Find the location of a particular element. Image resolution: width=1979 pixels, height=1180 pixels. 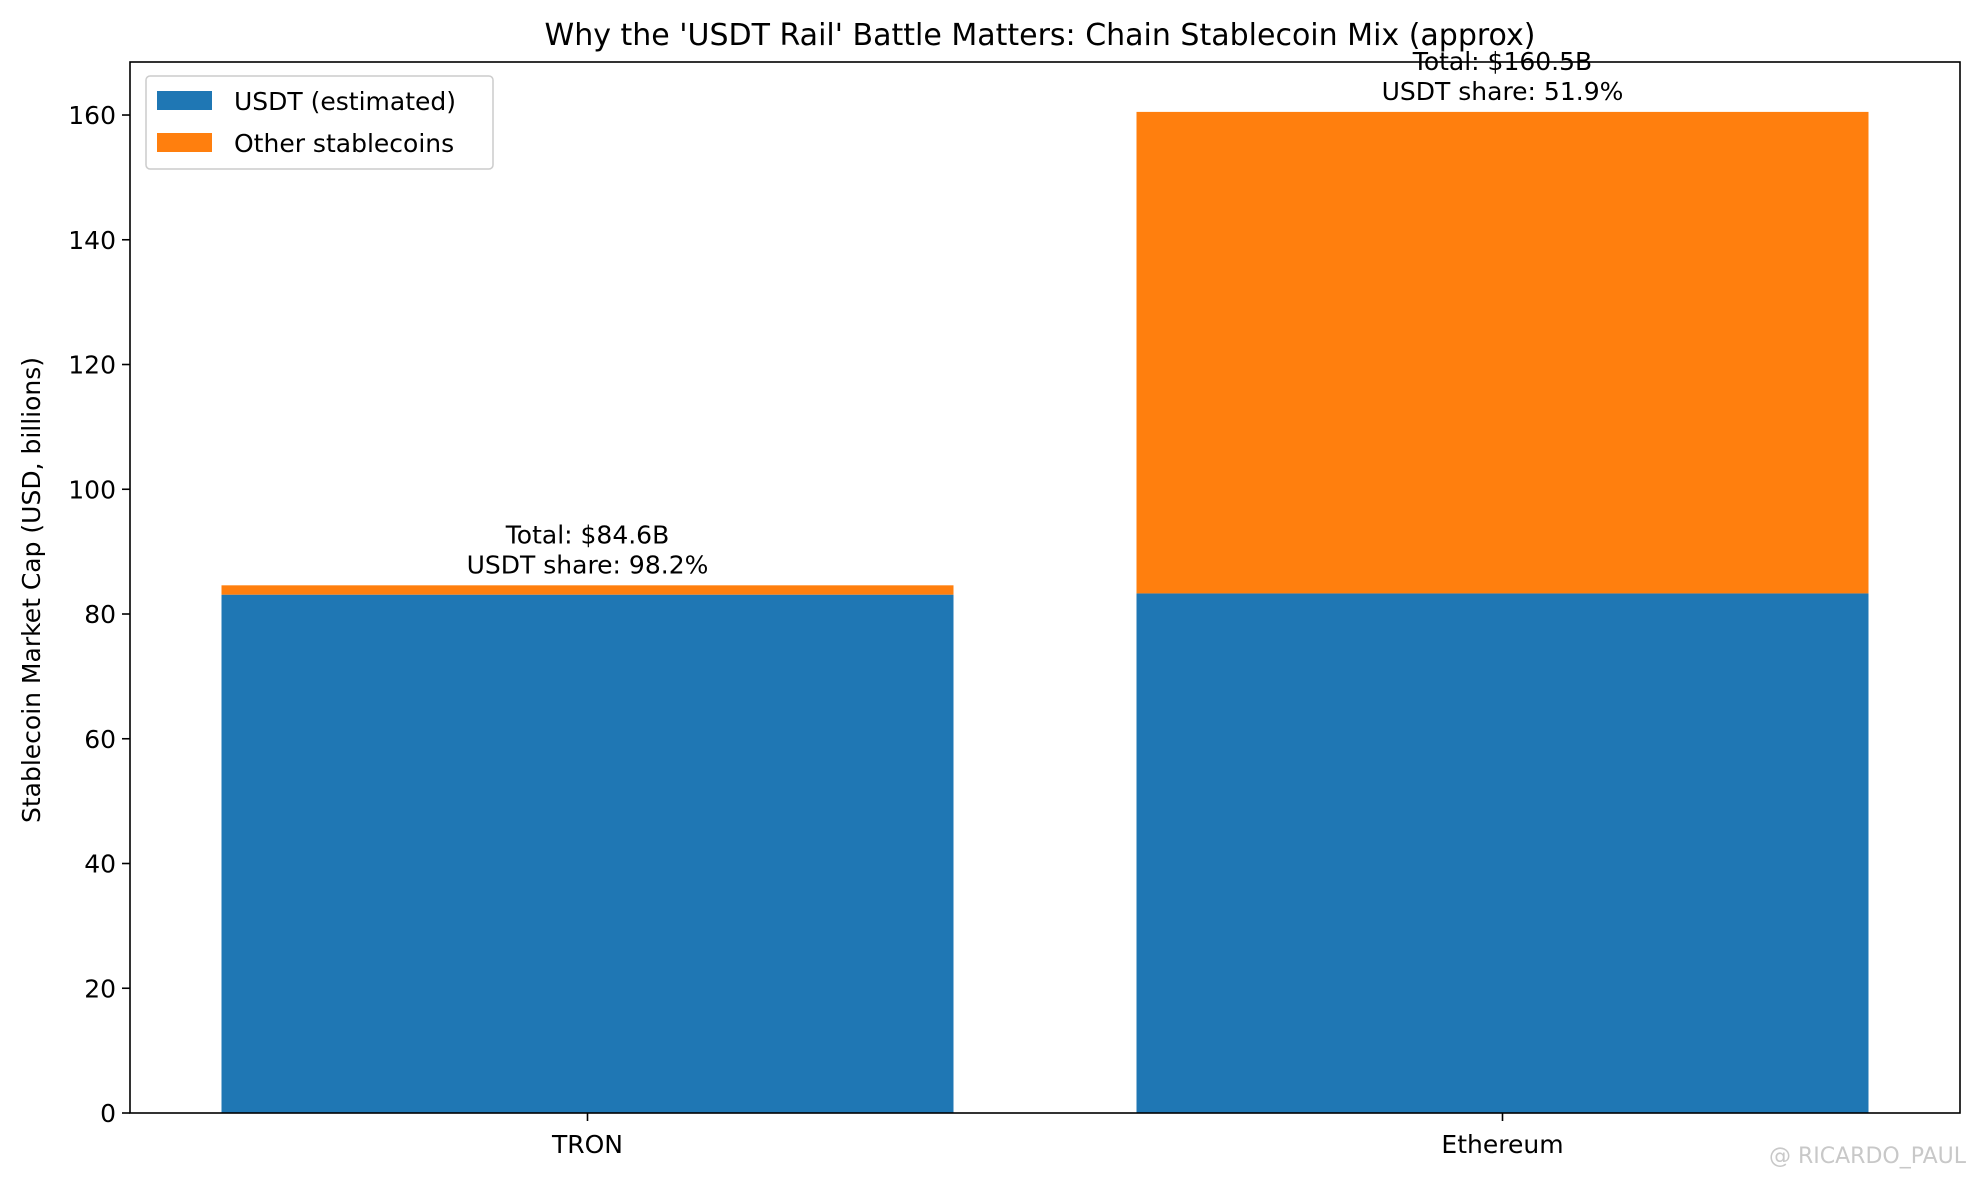

x-tick-label-tron: TRON is located at coordinates (587, 1144).